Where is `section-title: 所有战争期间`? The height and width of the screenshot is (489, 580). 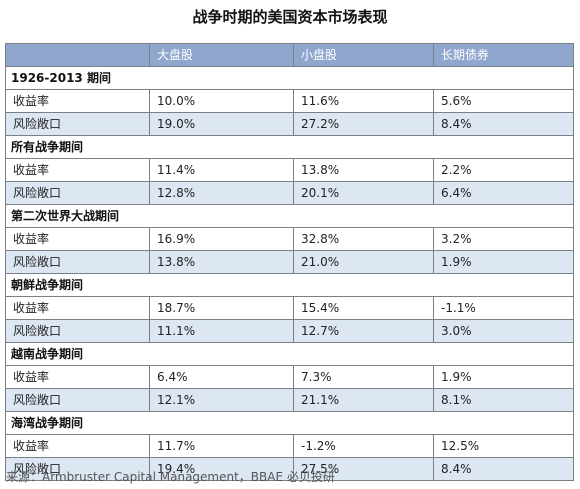 section-title: 所有战争期间 is located at coordinates (289, 147).